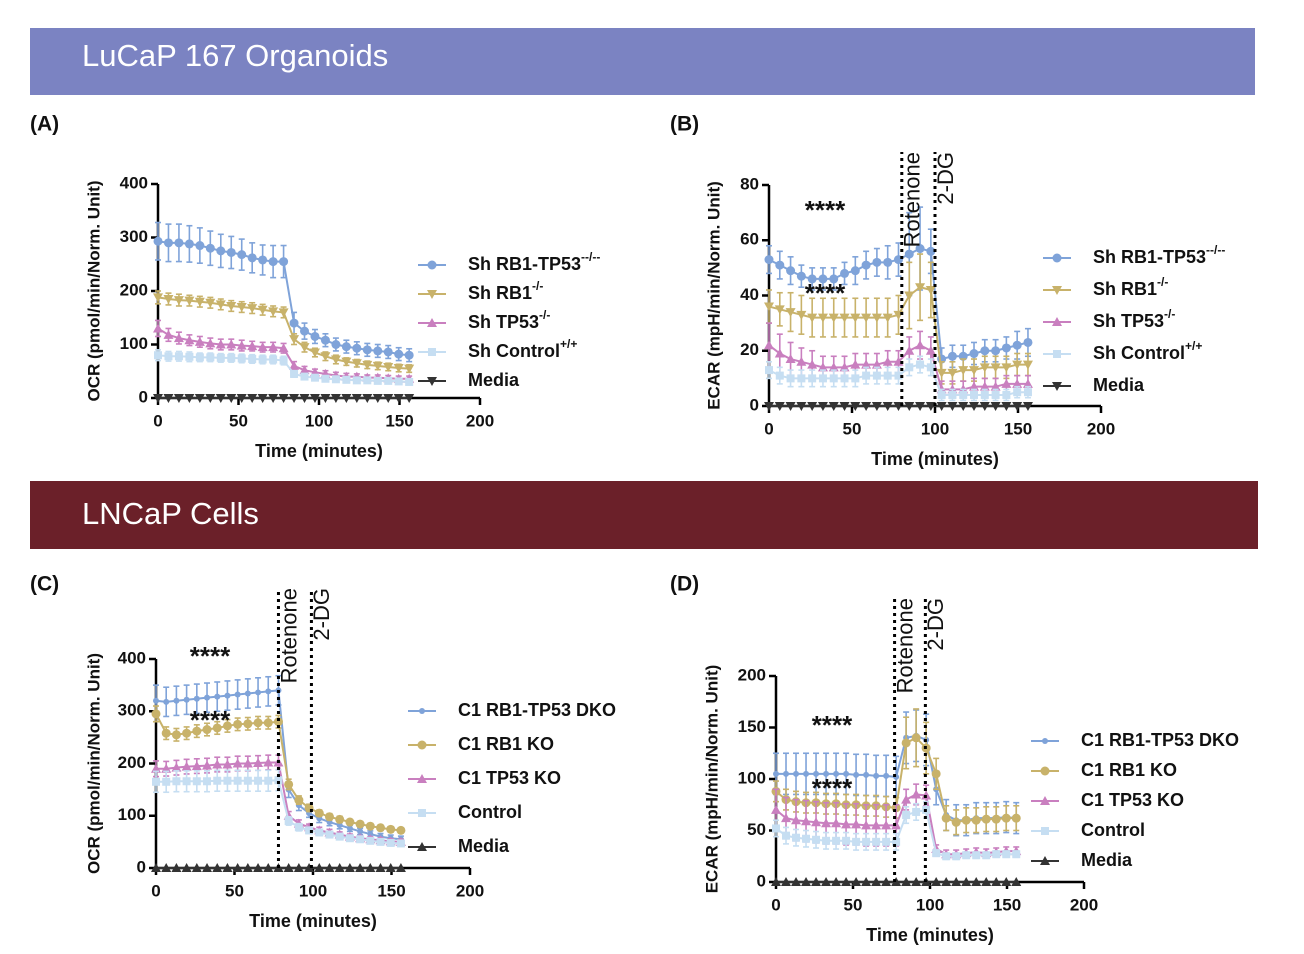 Image resolution: width=1304 pixels, height=954 pixels. Describe the element at coordinates (1113, 830) in the screenshot. I see `legend-name: Control` at that location.